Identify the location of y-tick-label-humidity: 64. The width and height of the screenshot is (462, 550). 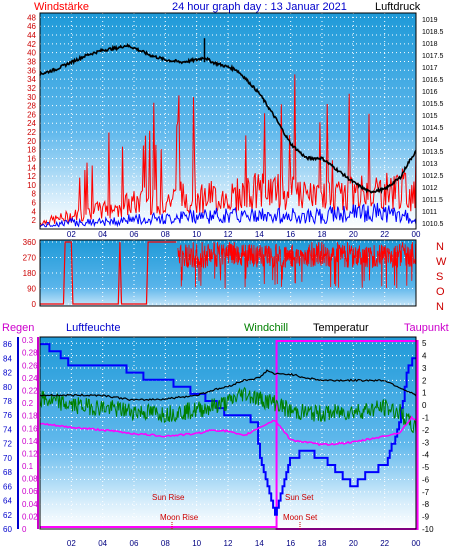
(7, 501).